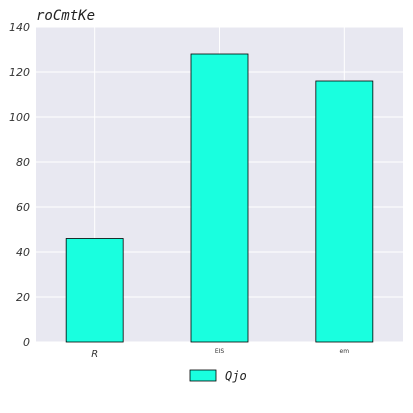 This screenshot has height=413, width=413. Describe the element at coordinates (203, 375) in the screenshot. I see `legend-swatch` at that location.